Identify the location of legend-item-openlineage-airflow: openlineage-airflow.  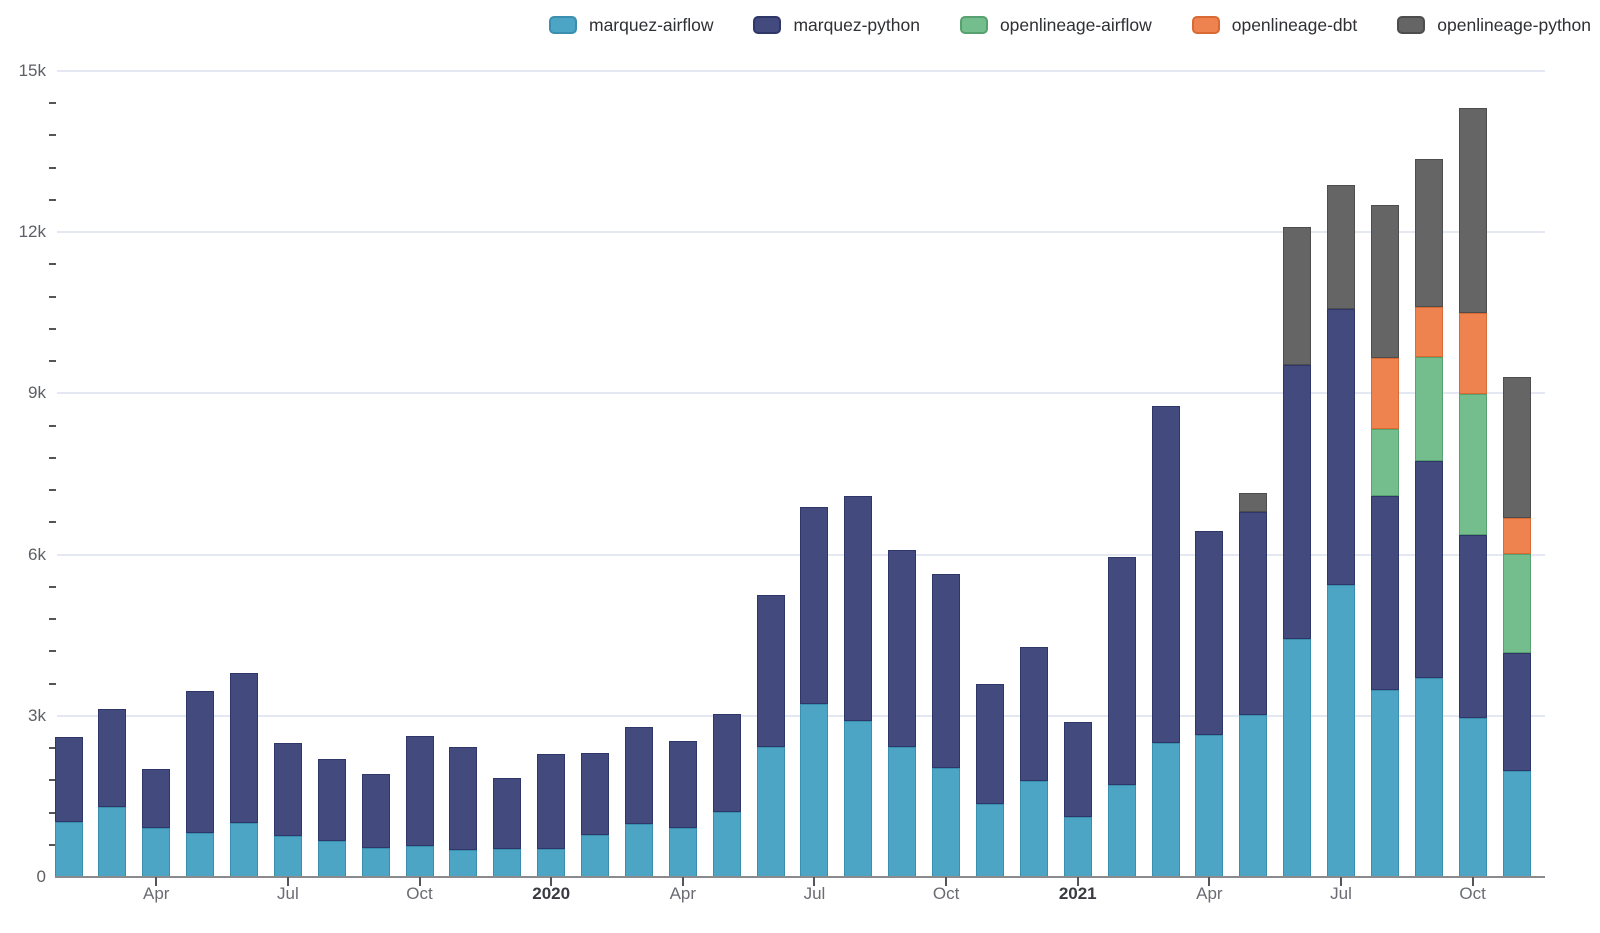
(1055, 25).